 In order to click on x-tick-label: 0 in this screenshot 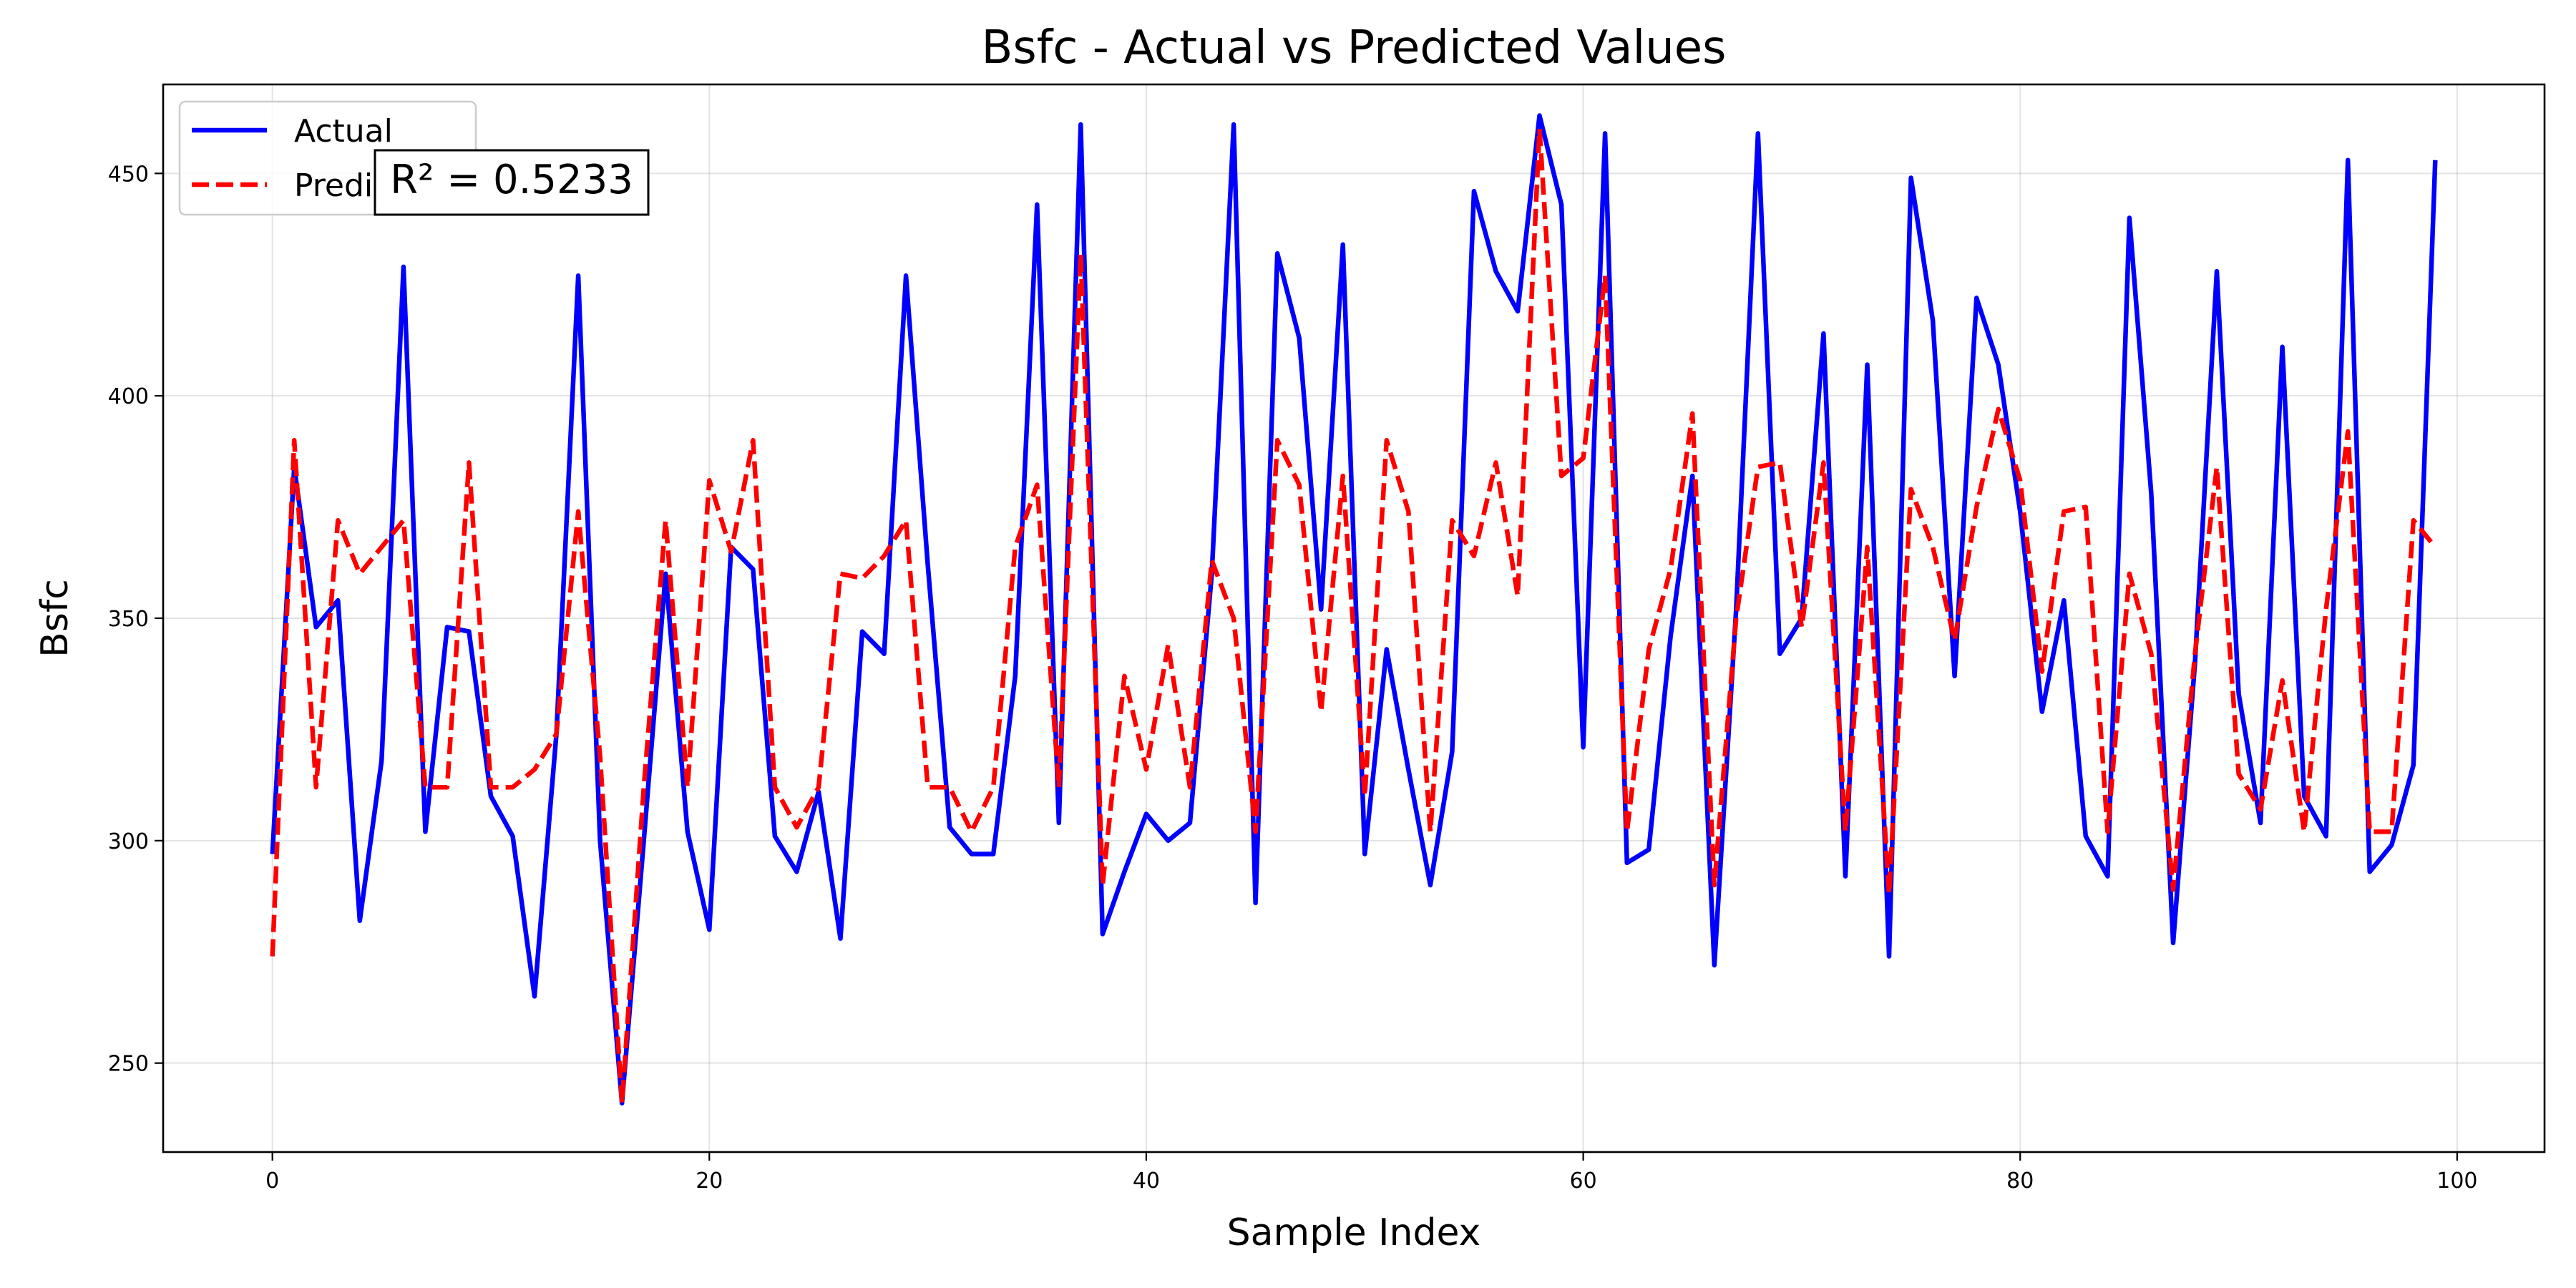, I will do `click(272, 1181)`.